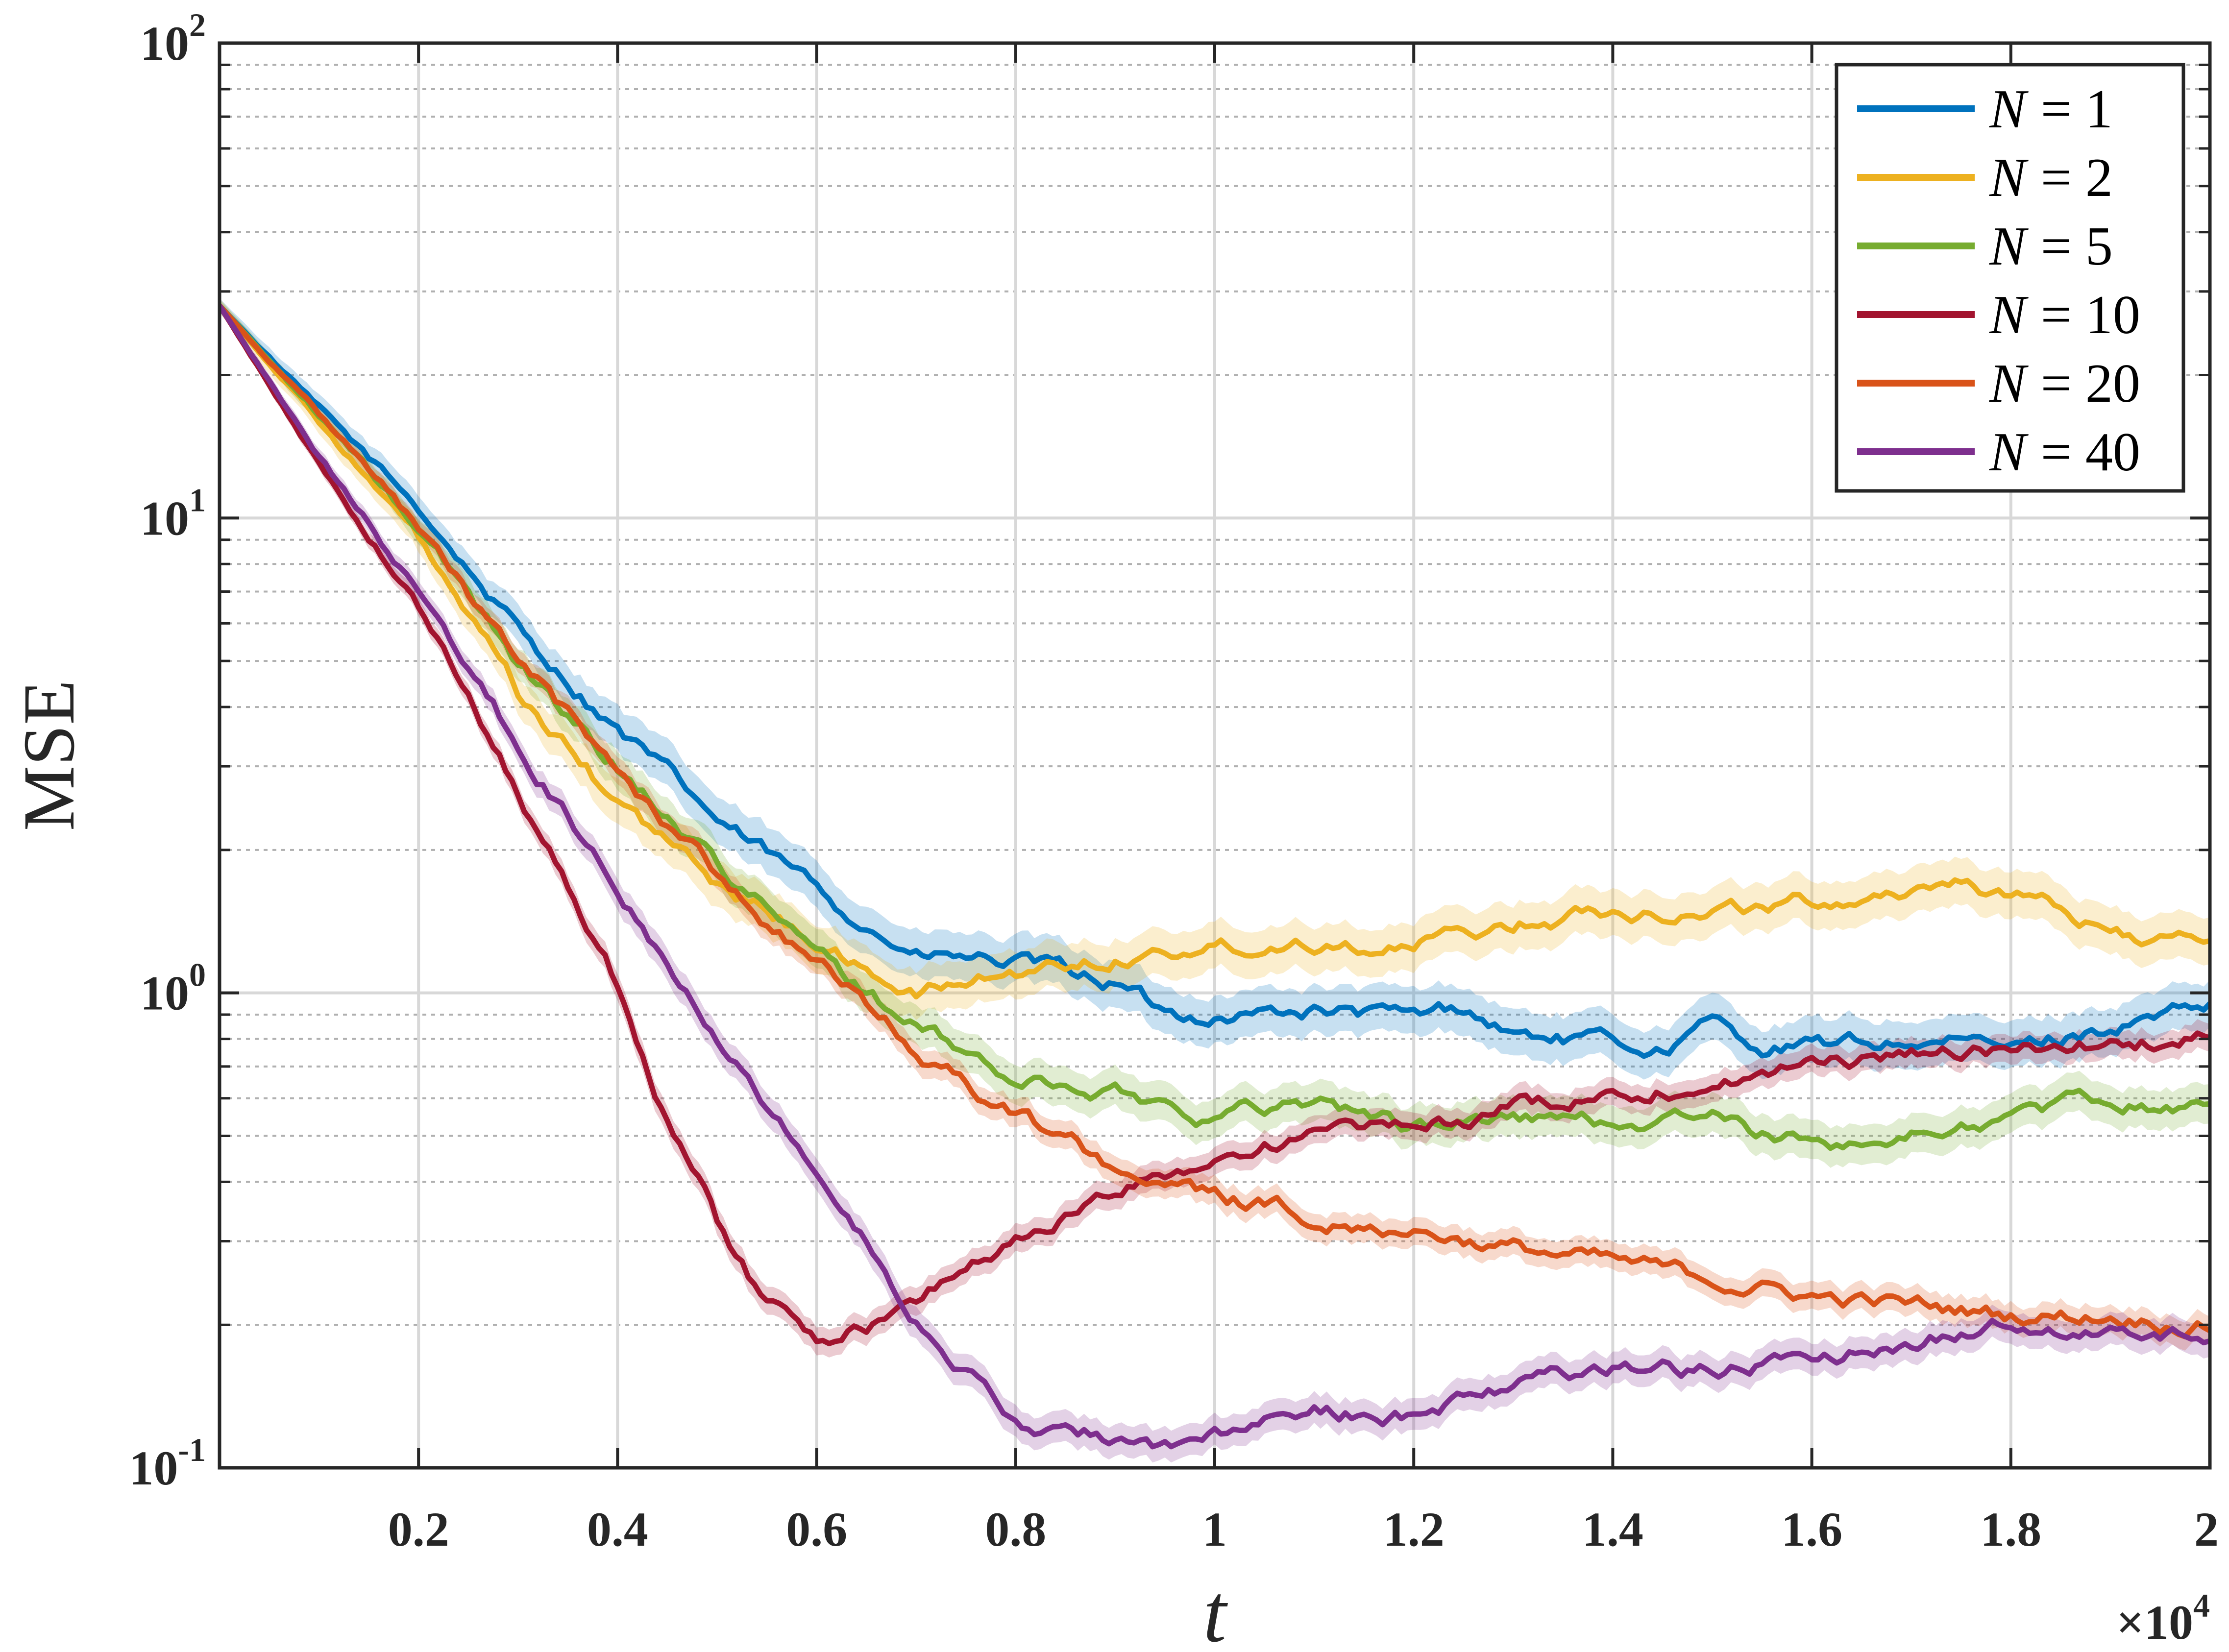  Describe the element at coordinates (1215, 1529) in the screenshot. I see `x-tick-label: 1` at that location.